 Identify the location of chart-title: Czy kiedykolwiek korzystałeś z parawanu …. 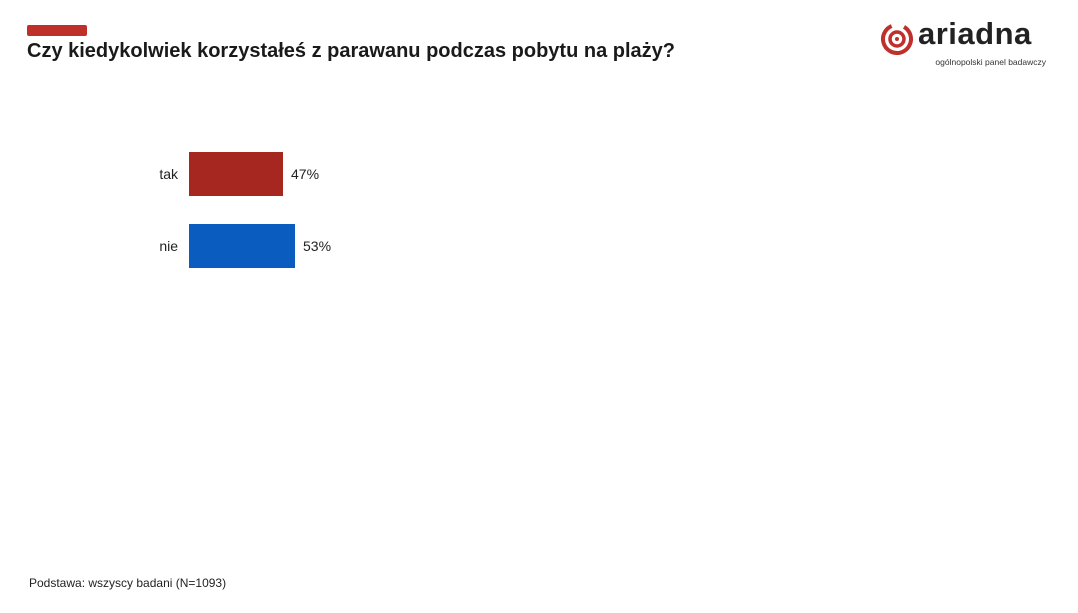
(351, 51).